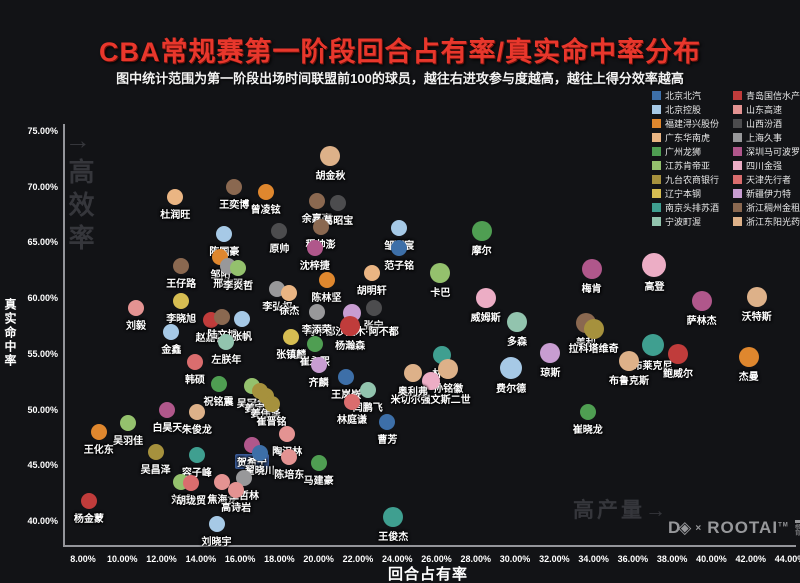 This screenshot has height=583, width=800. What do you see at coordinates (691, 123) in the screenshot?
I see `legend-item: 福建浔兴股份` at bounding box center [691, 123].